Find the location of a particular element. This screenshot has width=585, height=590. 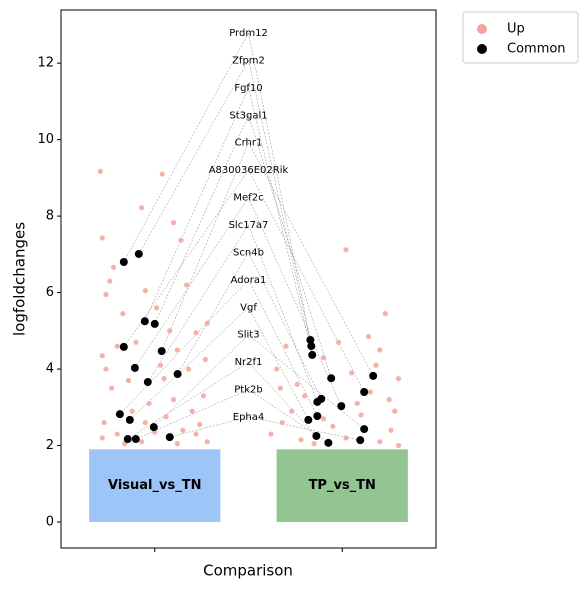

legend-box is located at coordinates (520, 37).